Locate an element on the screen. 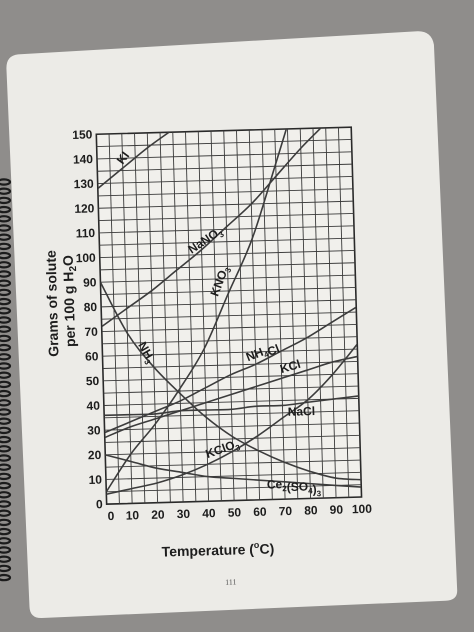 This screenshot has width=474, height=632. y-tick-label: 110 is located at coordinates (86, 233).